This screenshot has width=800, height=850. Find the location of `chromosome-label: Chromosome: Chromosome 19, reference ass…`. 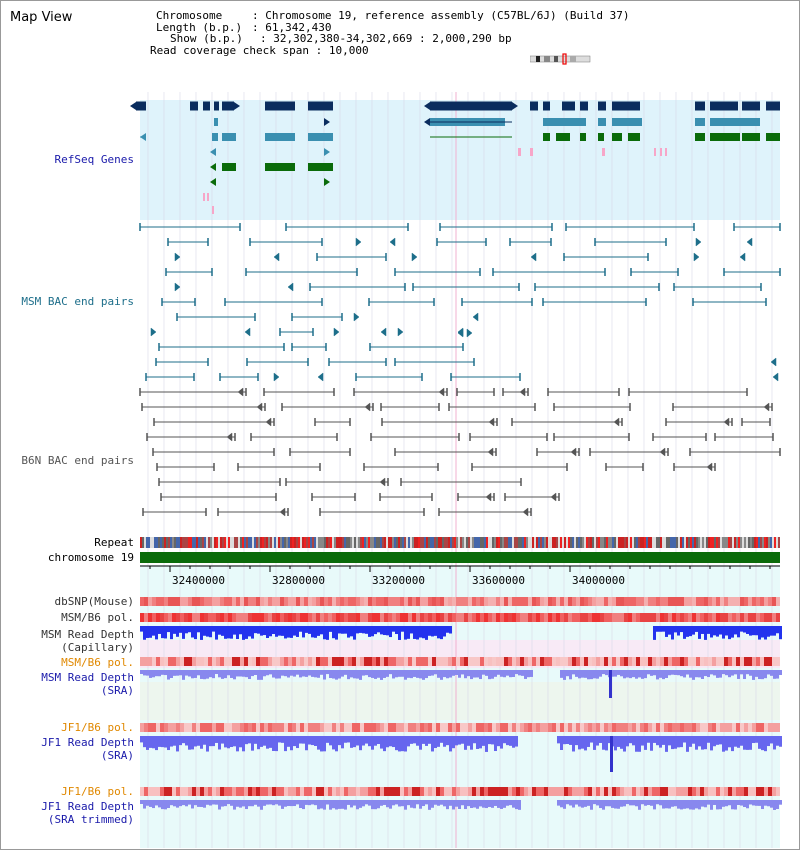

chromosome-label: Chromosome: Chromosome 19, reference ass… is located at coordinates (393, 15).